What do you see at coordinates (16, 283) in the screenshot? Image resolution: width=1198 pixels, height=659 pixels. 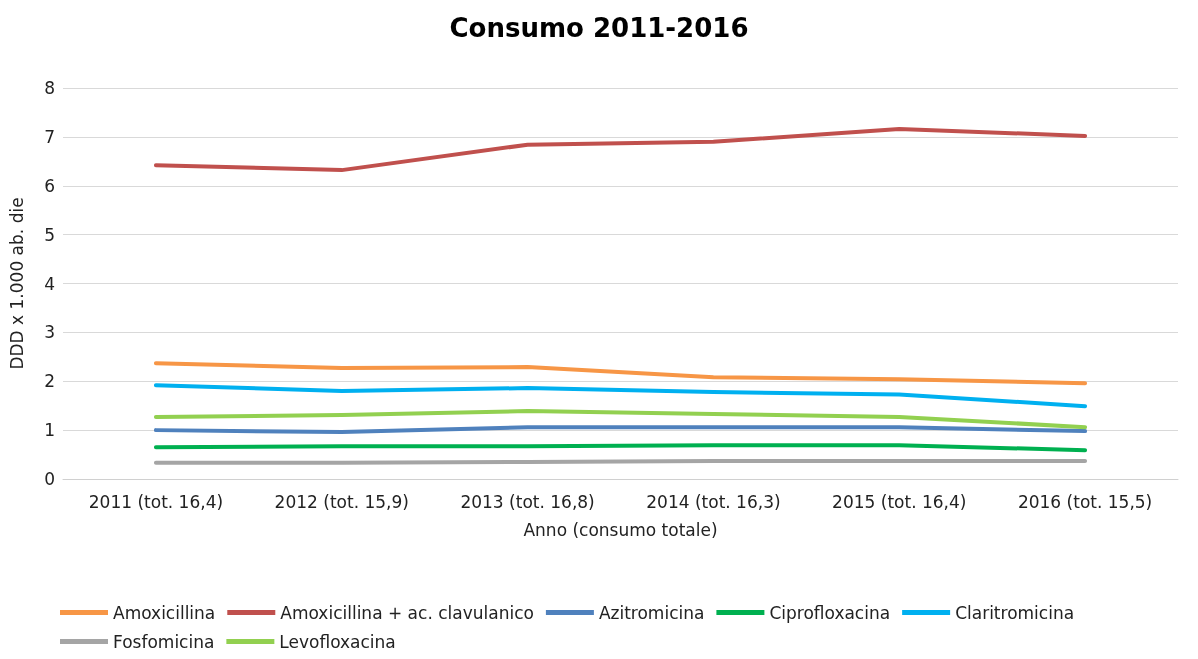 I see `y-axis-title: DDD x 1.000 ab. die` at bounding box center [16, 283].